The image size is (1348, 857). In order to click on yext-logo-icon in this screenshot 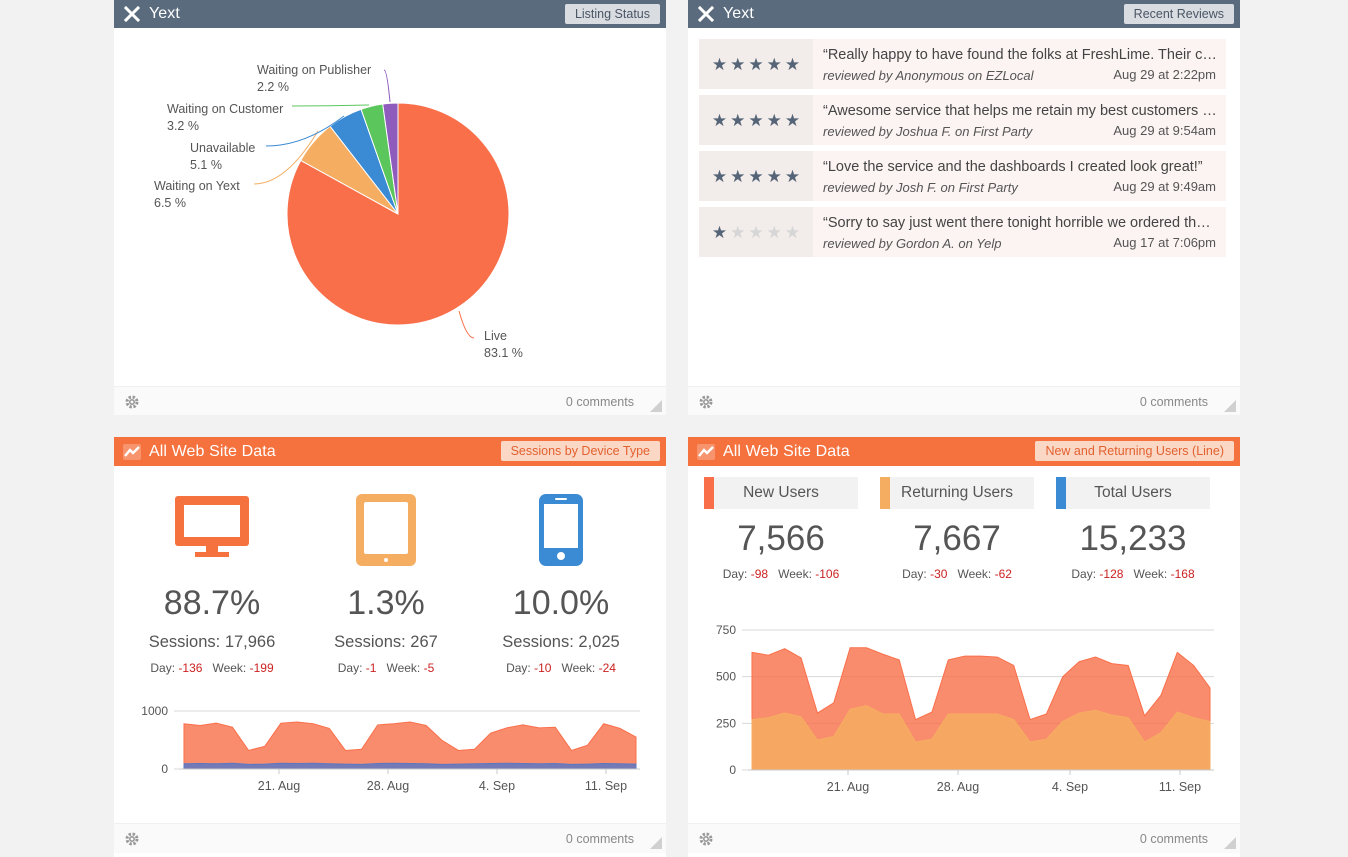, I will do `click(706, 14)`.